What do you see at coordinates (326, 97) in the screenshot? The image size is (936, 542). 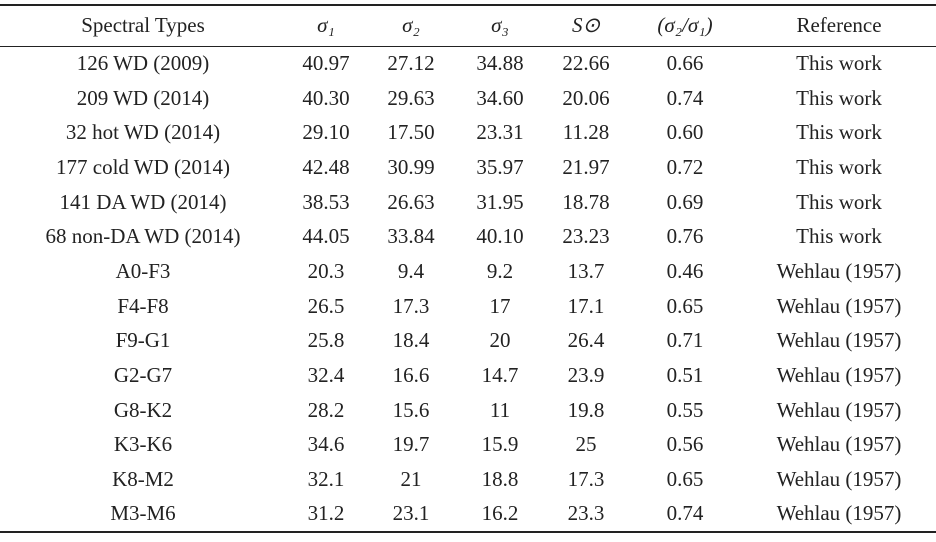 I see `table-cell: 40.30` at bounding box center [326, 97].